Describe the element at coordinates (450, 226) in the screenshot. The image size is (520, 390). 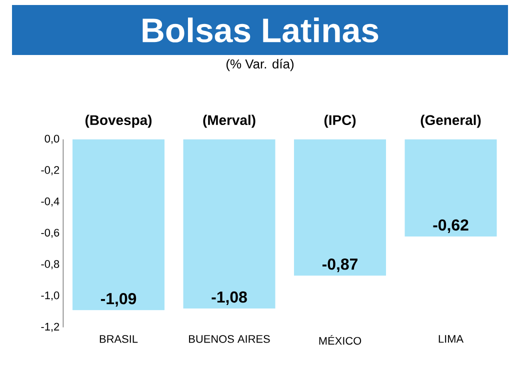
I see `data-label: -0,62` at that location.